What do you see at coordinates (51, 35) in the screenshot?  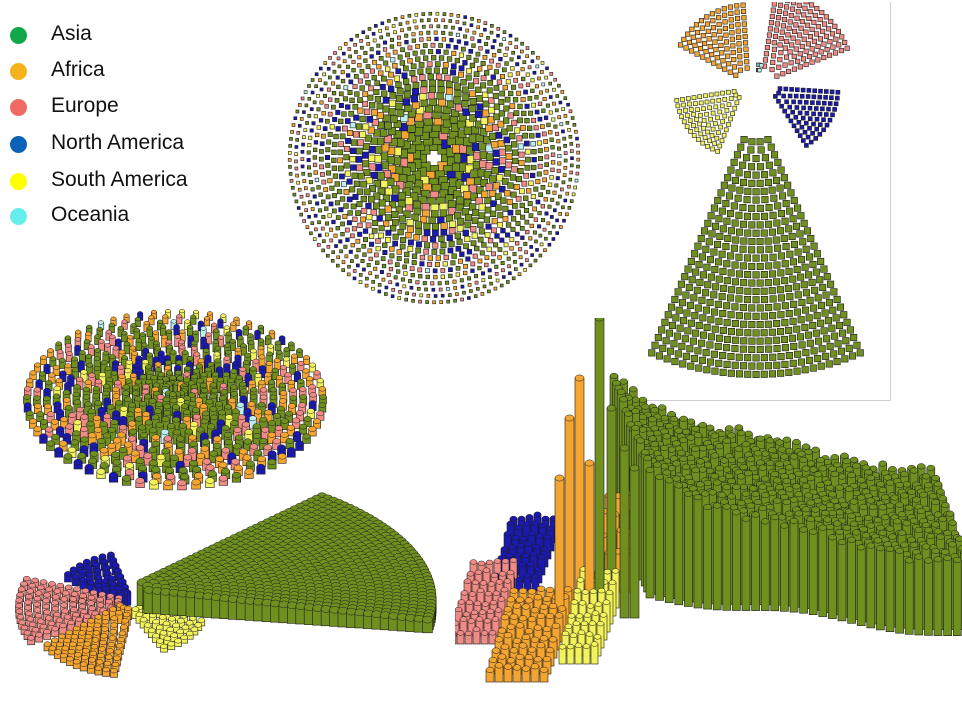 I see `legend-item-asia: Asia` at bounding box center [51, 35].